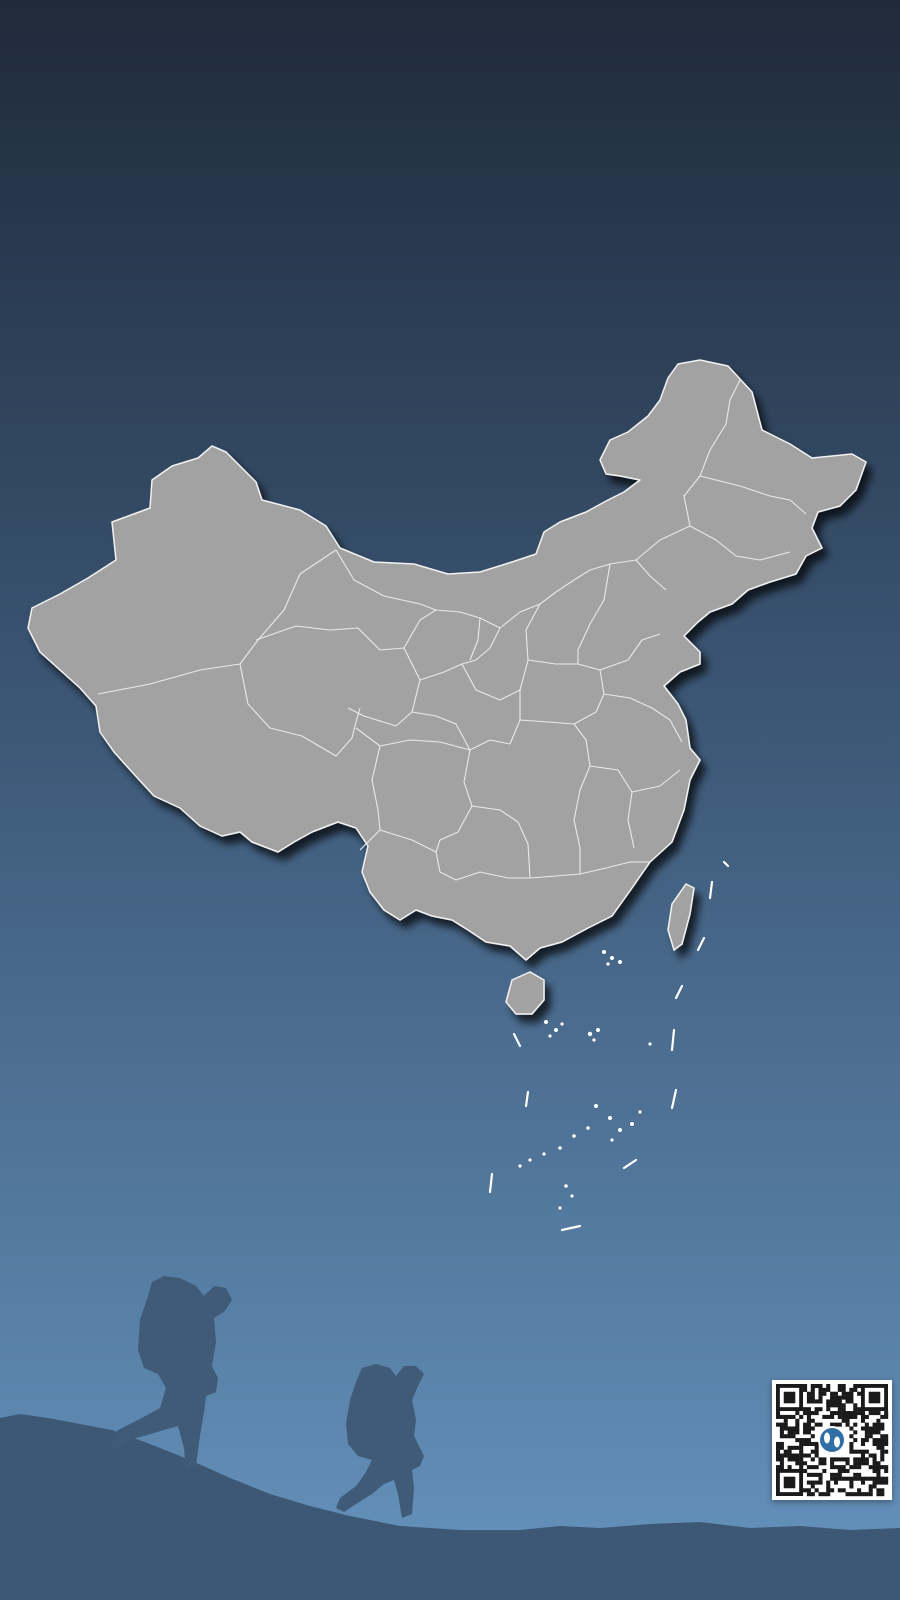 The width and height of the screenshot is (900, 1600). What do you see at coordinates (681, 917) in the screenshot?
I see `taiwan-island` at bounding box center [681, 917].